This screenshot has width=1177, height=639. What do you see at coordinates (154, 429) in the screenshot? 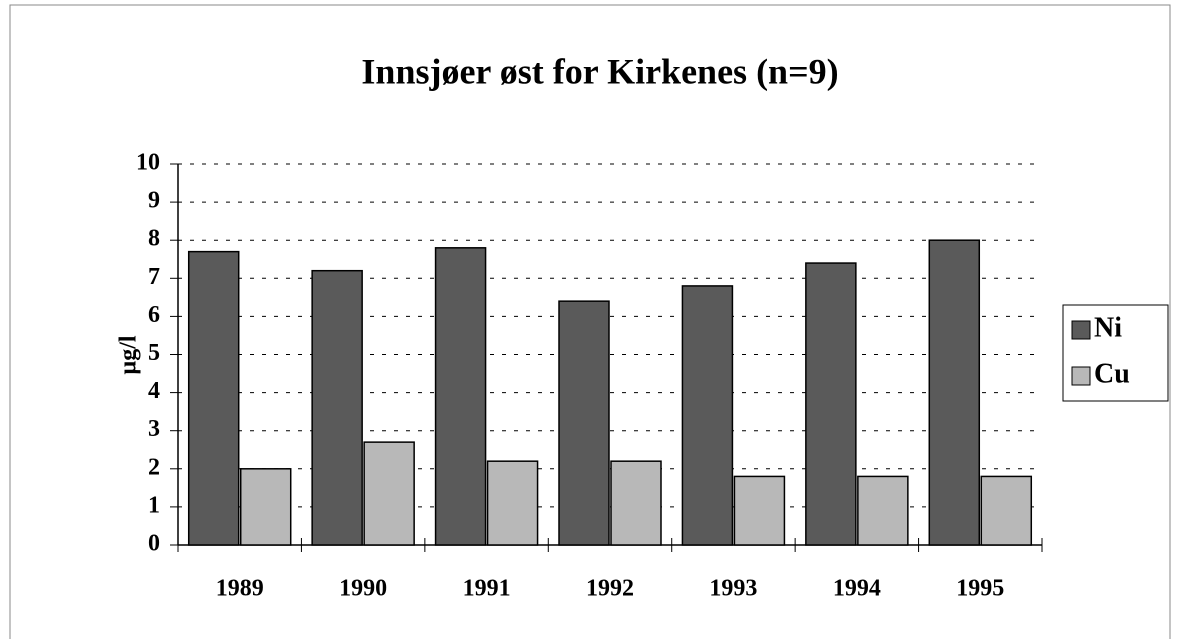
I see `y-tick-label: 3` at bounding box center [154, 429].